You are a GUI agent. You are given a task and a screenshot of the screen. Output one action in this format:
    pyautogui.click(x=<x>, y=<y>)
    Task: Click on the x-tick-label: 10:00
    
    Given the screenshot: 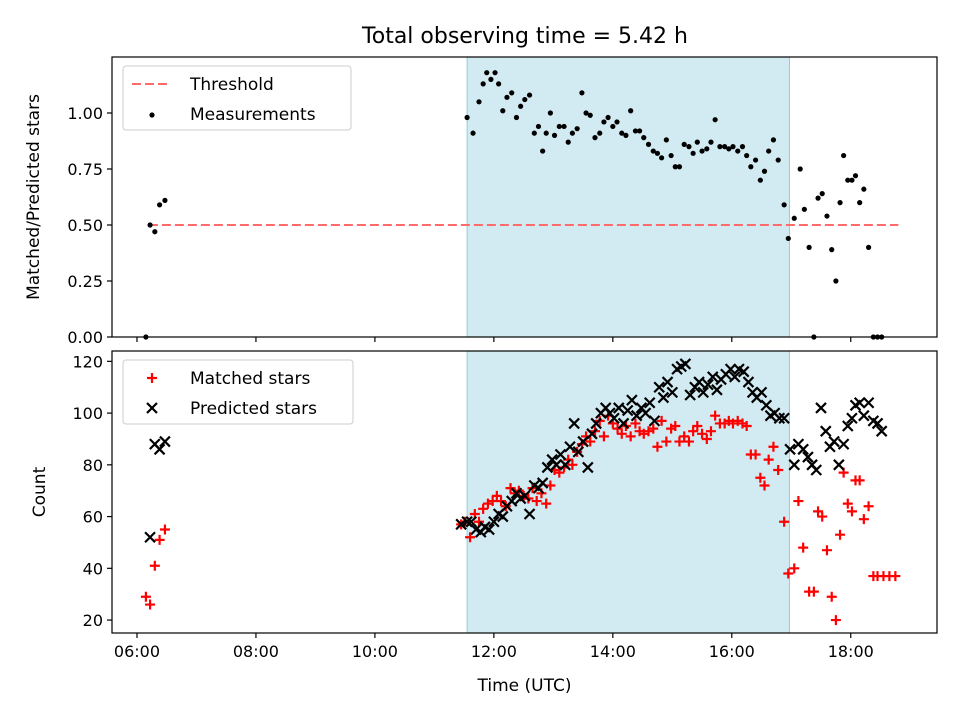 What is the action you would take?
    pyautogui.click(x=375, y=651)
    